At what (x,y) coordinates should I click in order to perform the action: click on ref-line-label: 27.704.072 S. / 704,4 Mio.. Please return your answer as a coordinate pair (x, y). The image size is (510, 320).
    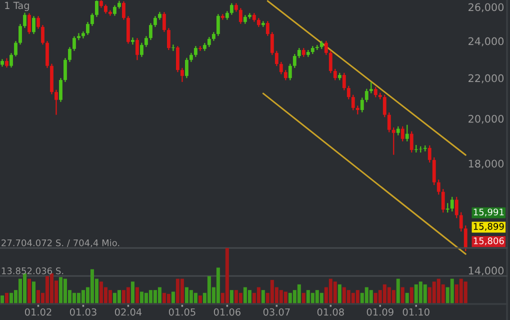
    Looking at the image, I should click on (61, 243).